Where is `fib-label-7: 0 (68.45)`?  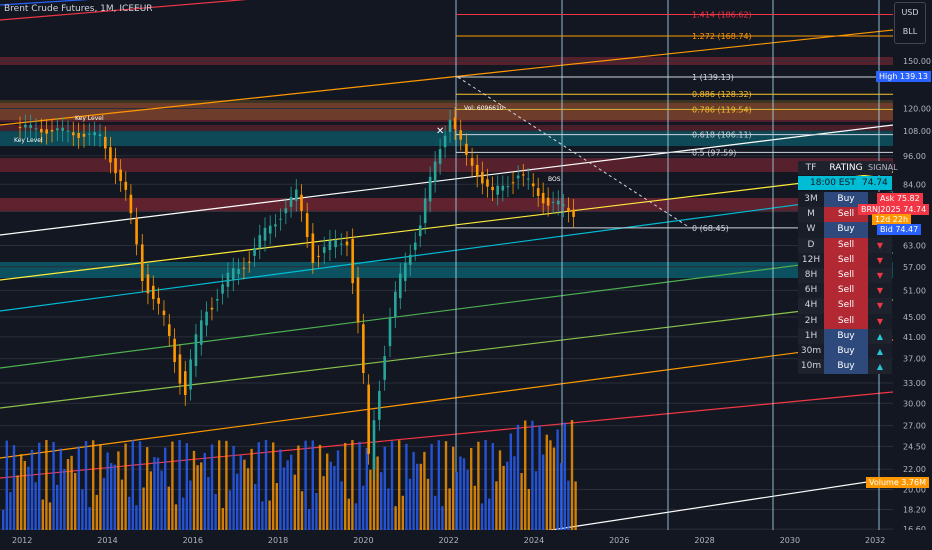
fib-label-7: 0 (68.45) is located at coordinates (710, 228).